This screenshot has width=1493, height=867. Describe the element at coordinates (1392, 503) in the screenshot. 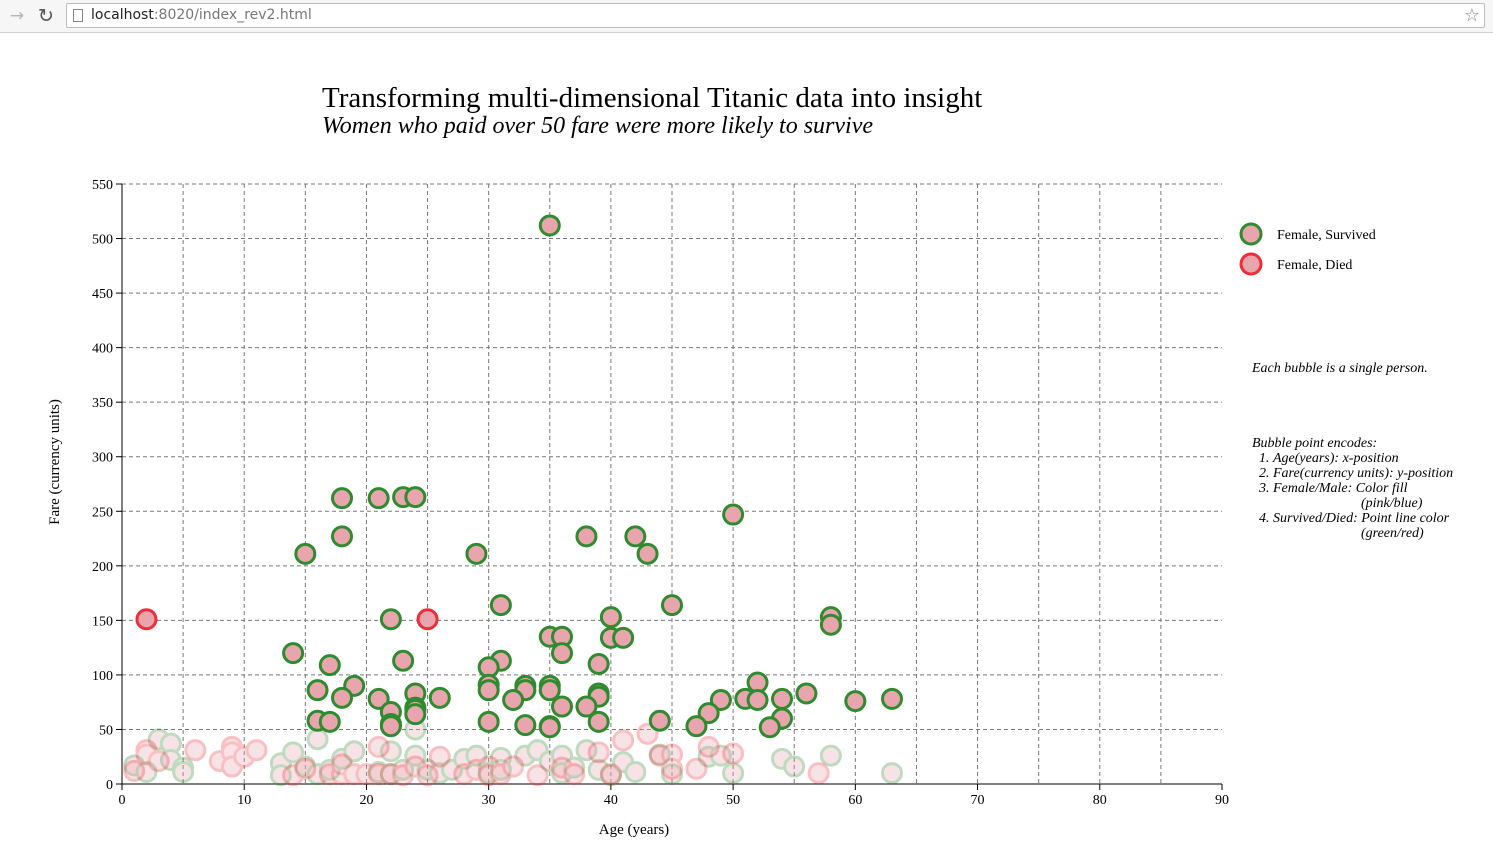

I see `encoding-item-continuation: (pink/blue)` at that location.